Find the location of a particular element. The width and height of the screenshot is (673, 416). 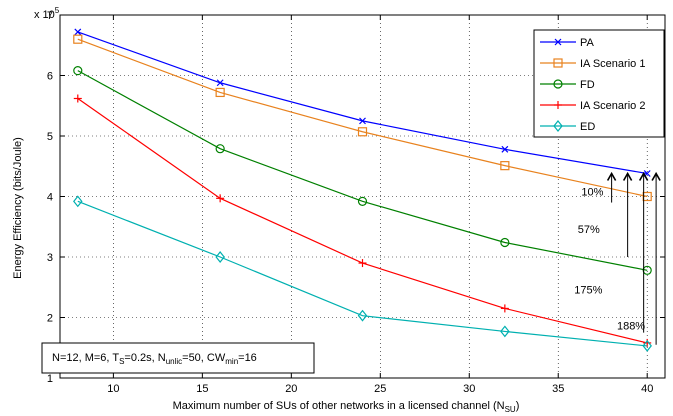

x-tick-label: 10 is located at coordinates (113, 389).